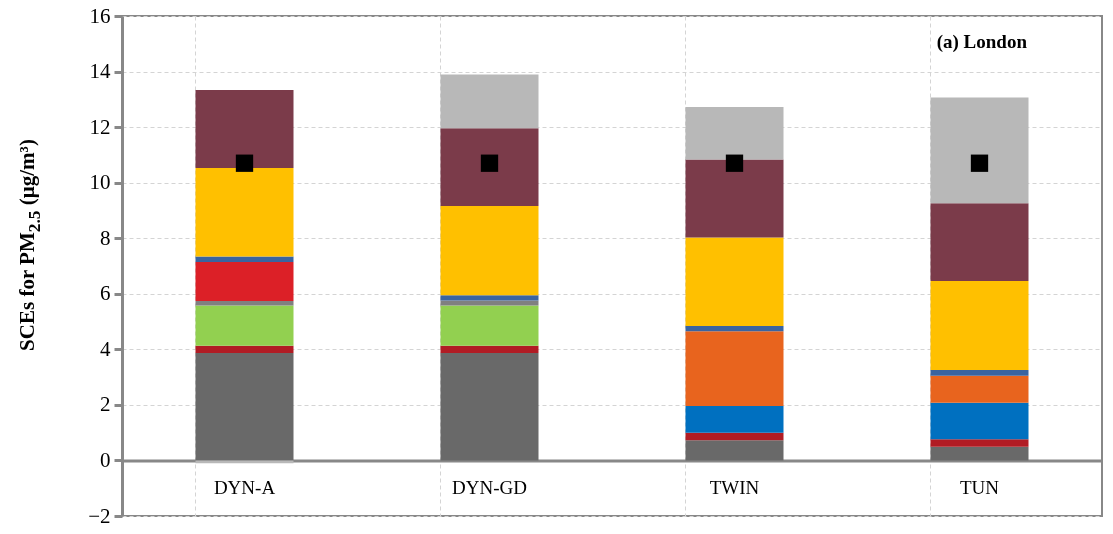  Describe the element at coordinates (244, 487) in the screenshot. I see `x-tick-label: DYN-A` at that location.